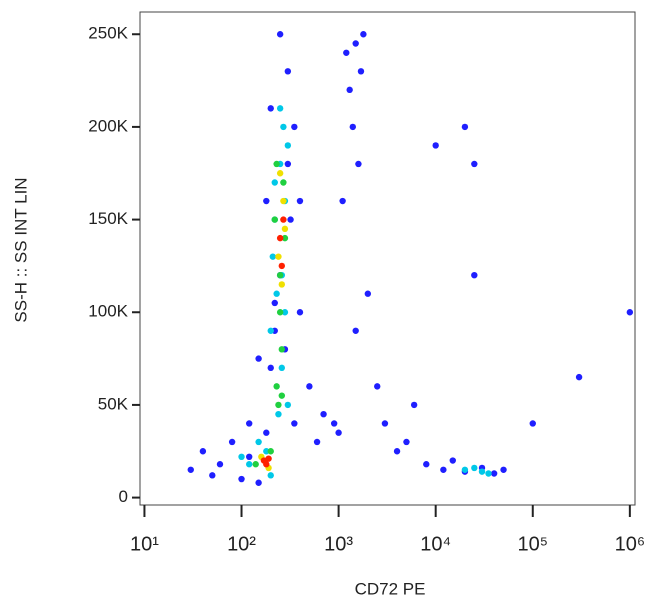  Describe the element at coordinates (113, 403) in the screenshot. I see `y-tick-label: 50K` at that location.